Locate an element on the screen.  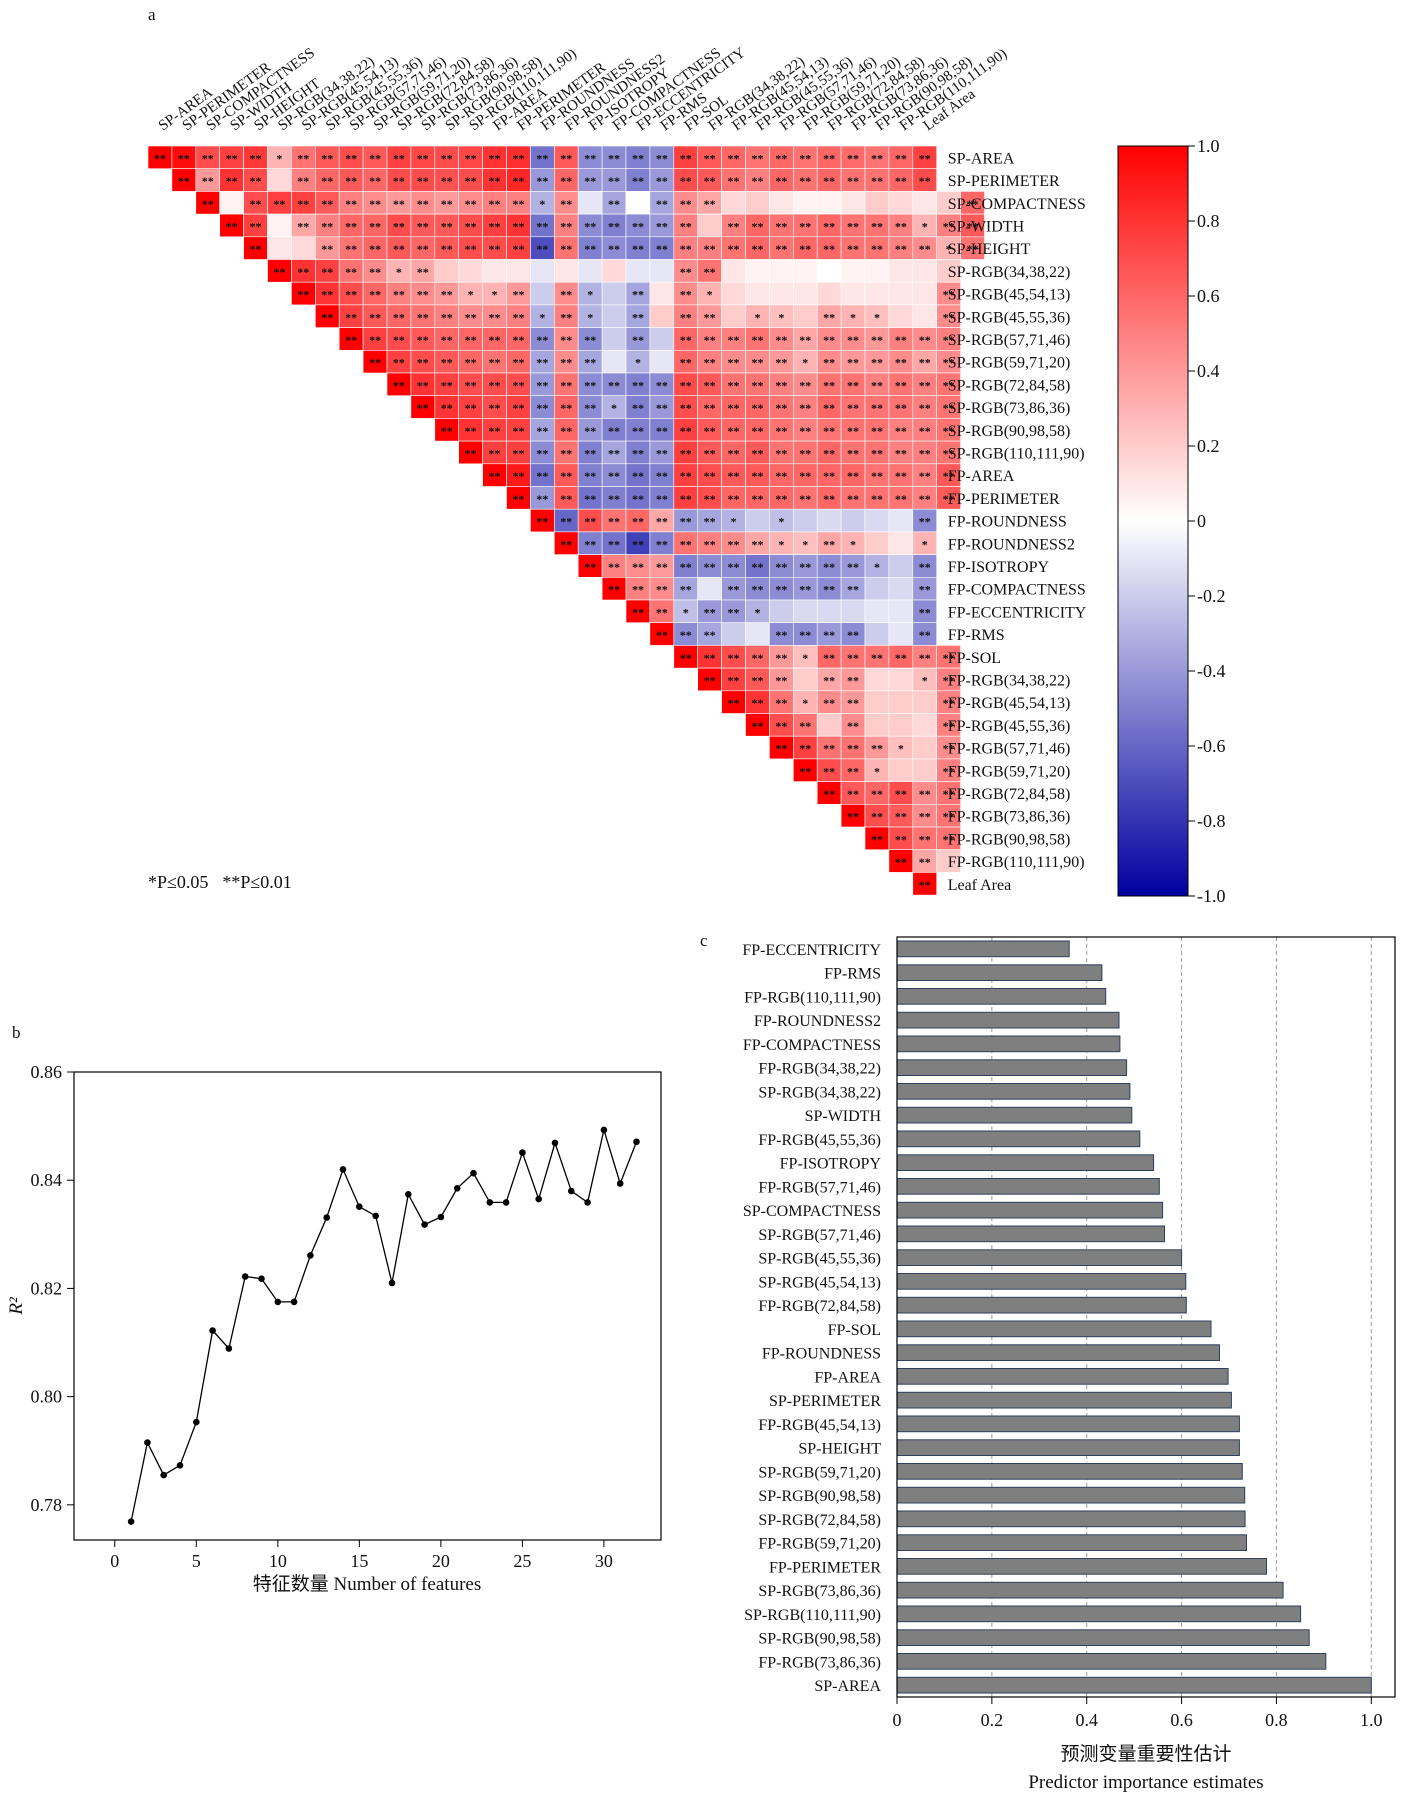
heatmap-row-label: FP-RGB(90,98,58) is located at coordinates (1009, 839).